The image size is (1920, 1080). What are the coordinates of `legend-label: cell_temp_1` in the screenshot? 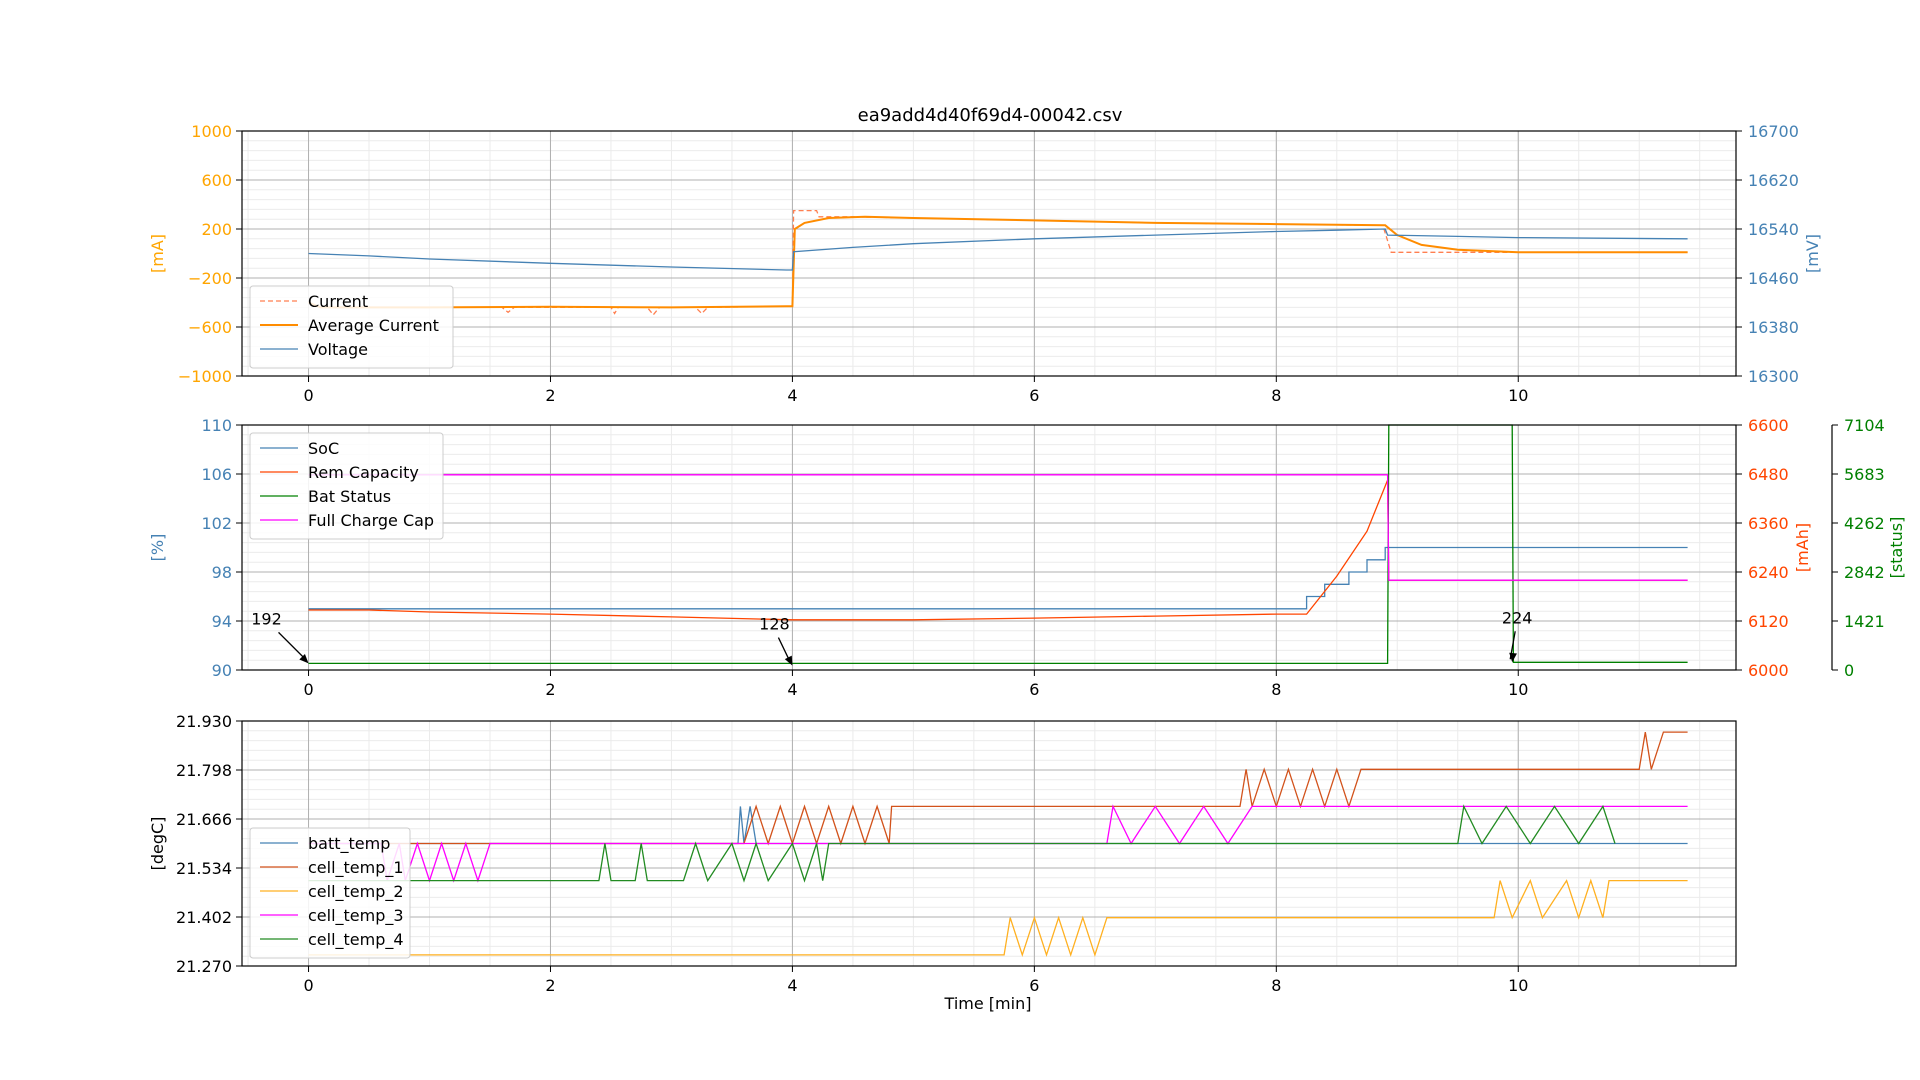 It's located at (356, 868).